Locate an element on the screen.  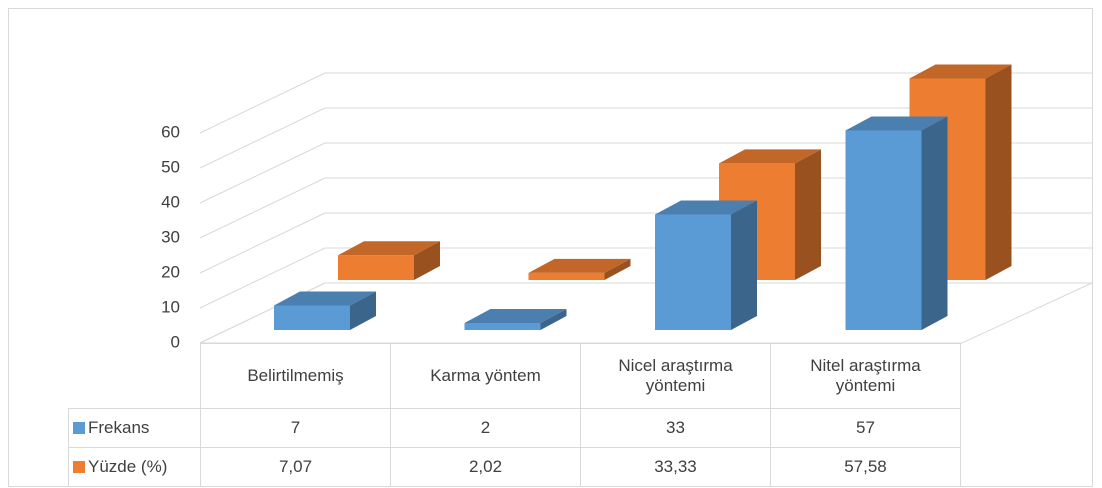
category-label: Karma yöntem is located at coordinates (485, 376).